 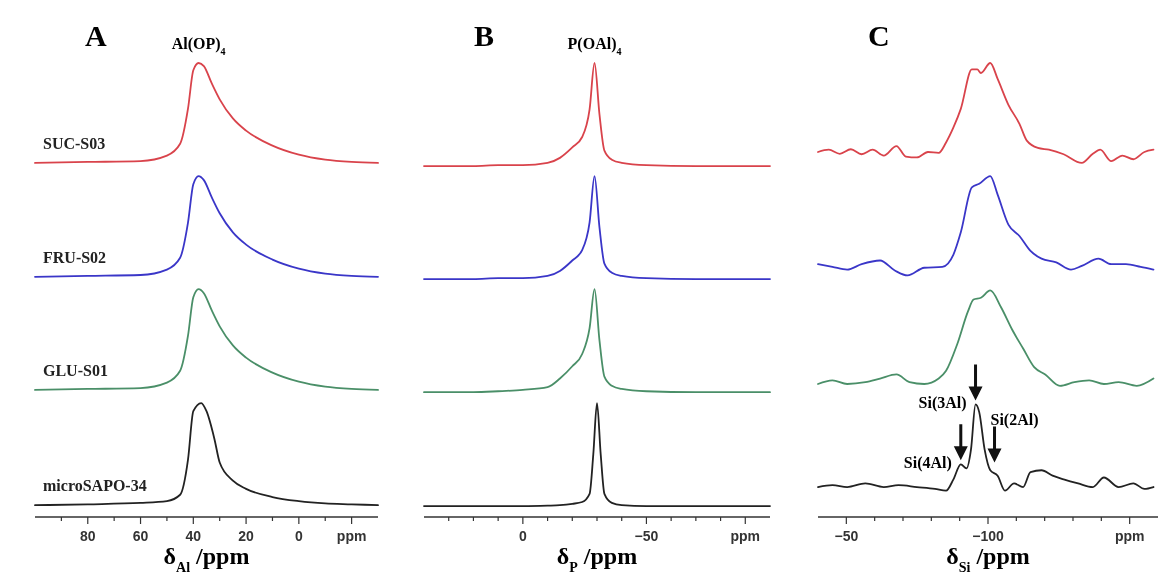 I want to click on series-label: FRU-S02, so click(x=75, y=257).